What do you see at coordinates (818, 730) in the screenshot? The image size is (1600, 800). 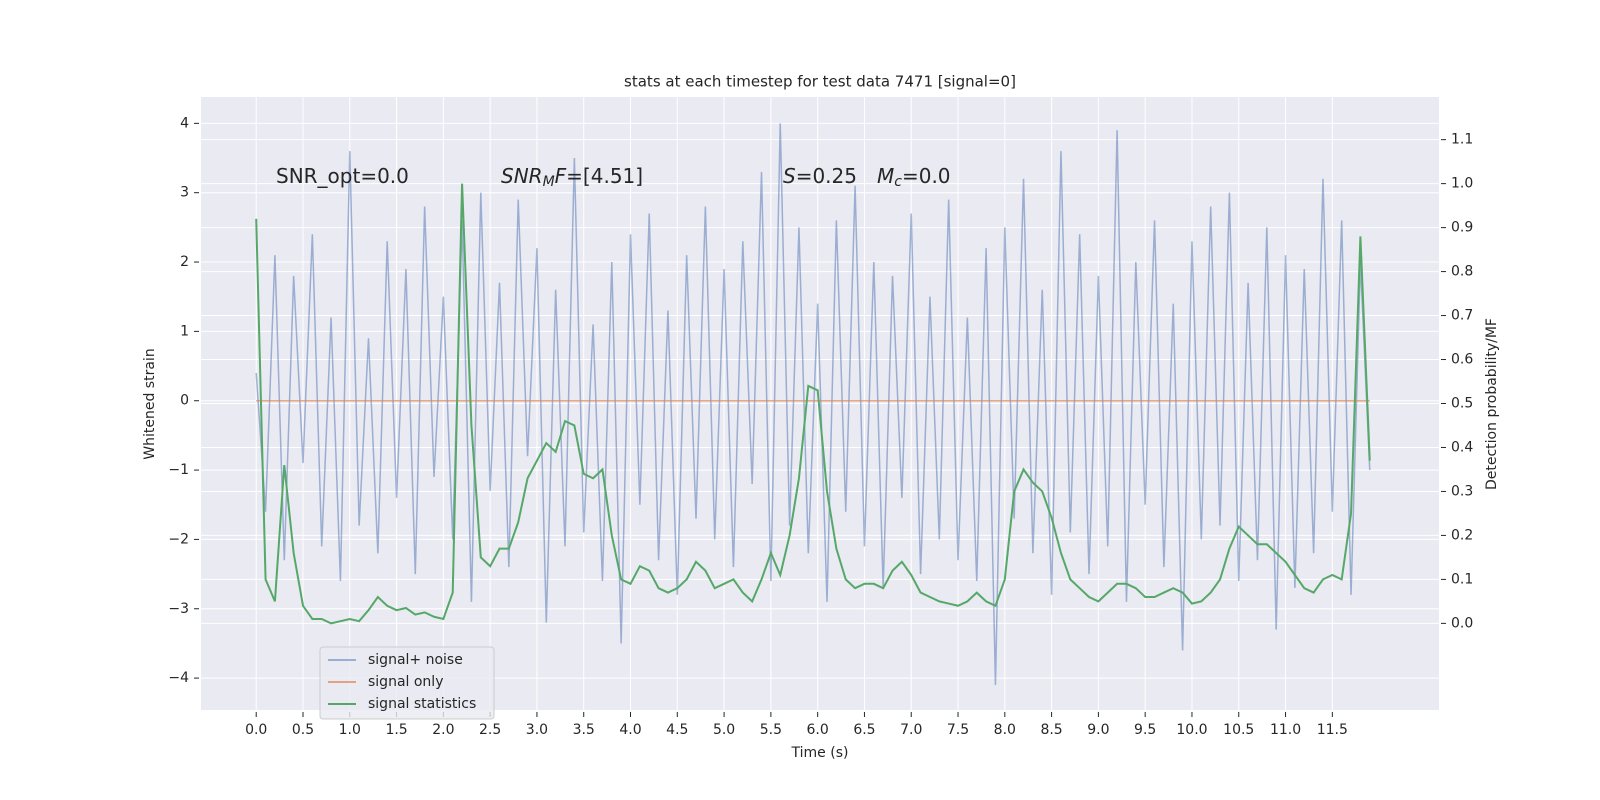 I see `x-tick-label: 6.0` at bounding box center [818, 730].